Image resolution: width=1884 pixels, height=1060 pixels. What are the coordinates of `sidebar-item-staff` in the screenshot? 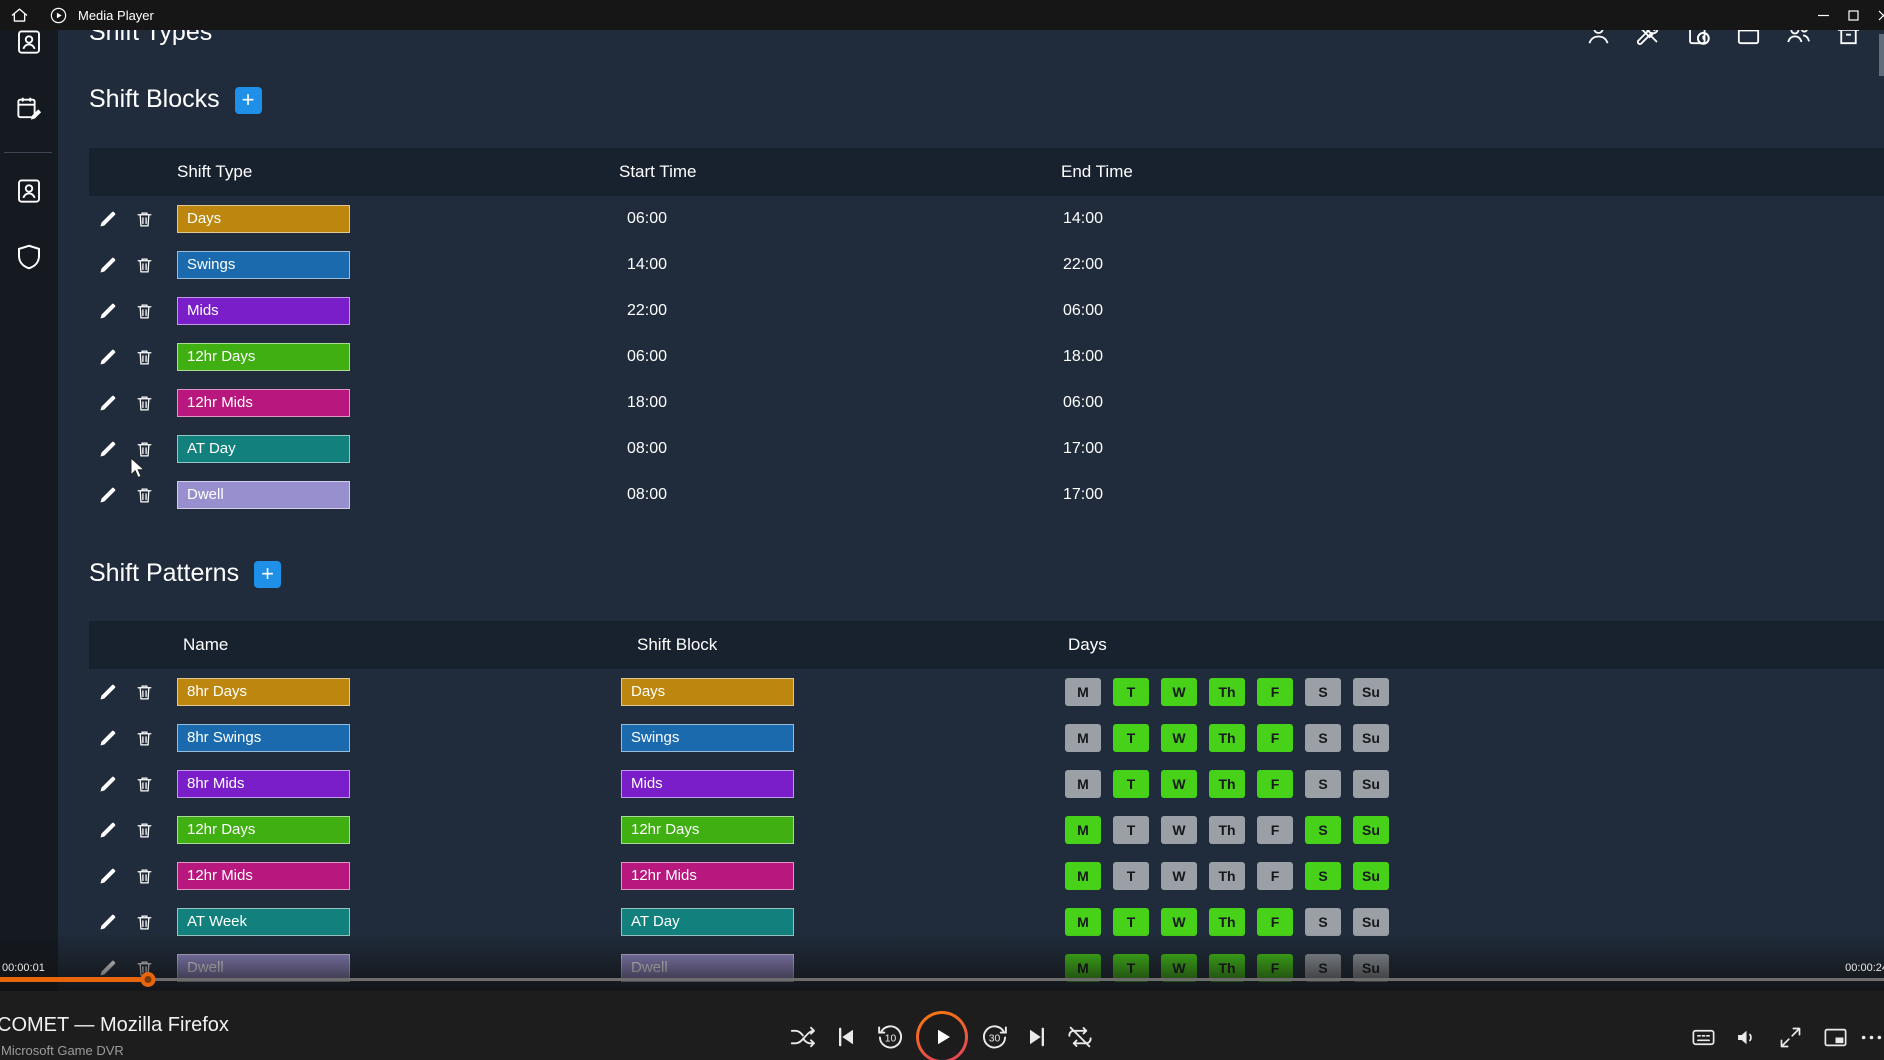 It's located at (29, 191).